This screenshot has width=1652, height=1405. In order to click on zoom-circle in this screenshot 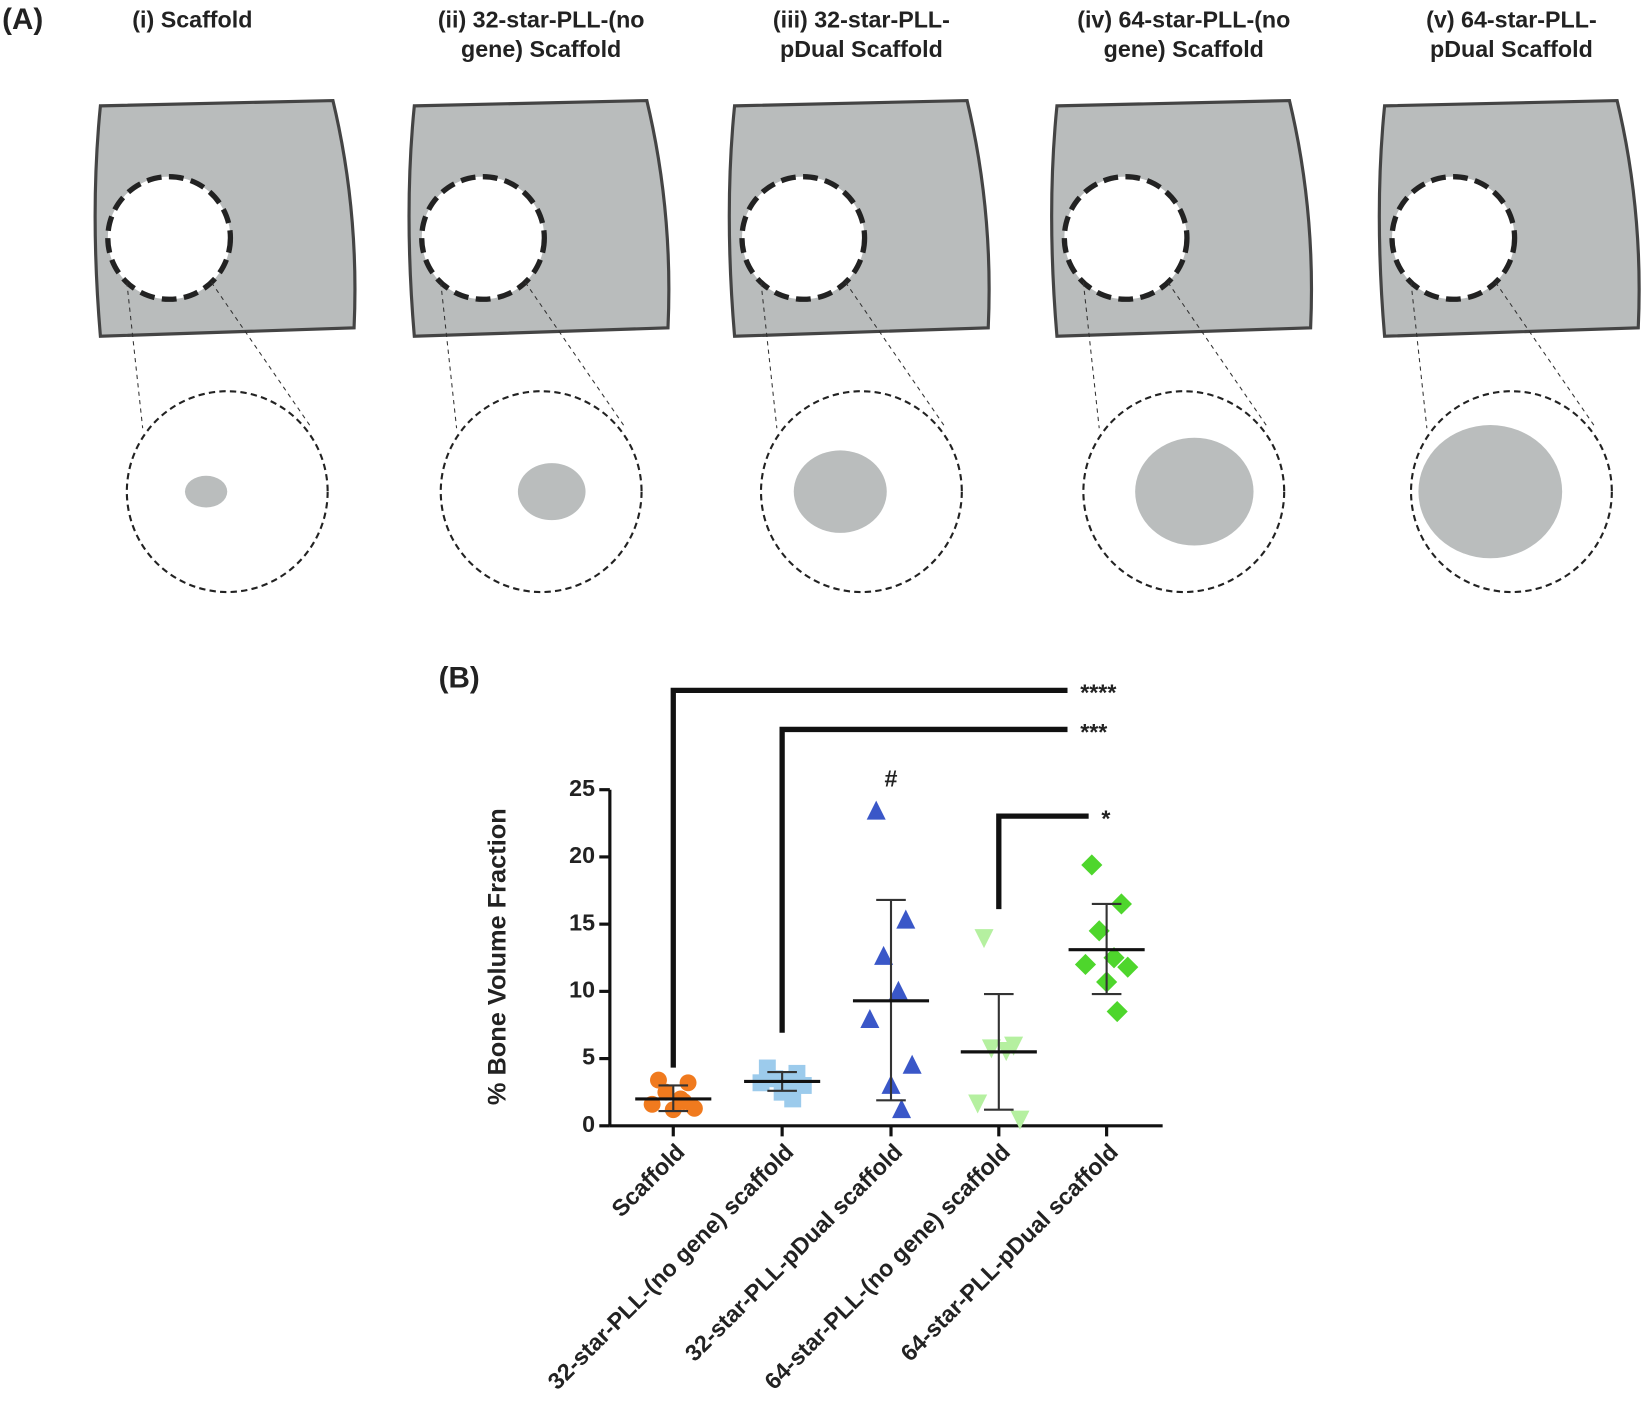, I will do `click(227, 492)`.